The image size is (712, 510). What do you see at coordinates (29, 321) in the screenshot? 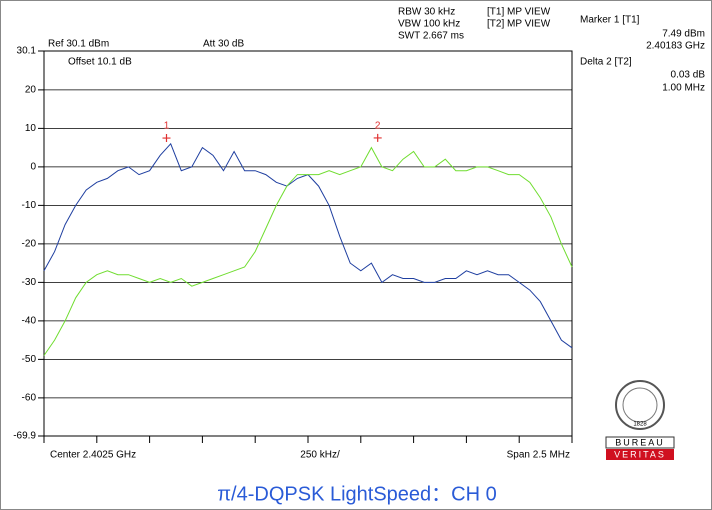
I see `y-tick-label: -40` at bounding box center [29, 321].